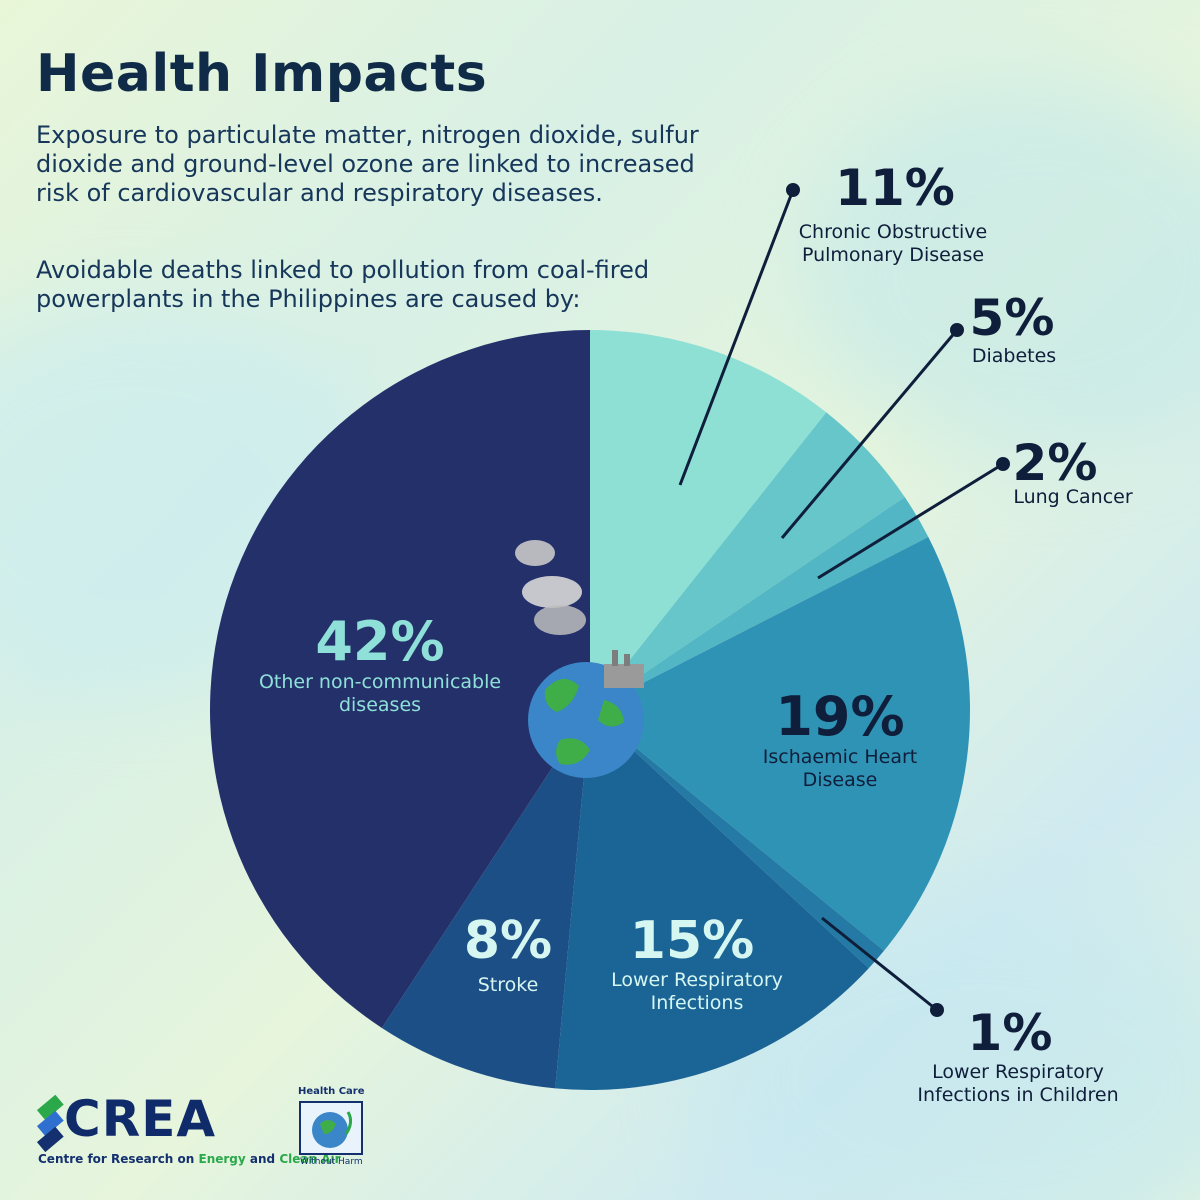 The height and width of the screenshot is (1200, 1200). I want to click on hcwh-logo-icon, so click(331, 1128).